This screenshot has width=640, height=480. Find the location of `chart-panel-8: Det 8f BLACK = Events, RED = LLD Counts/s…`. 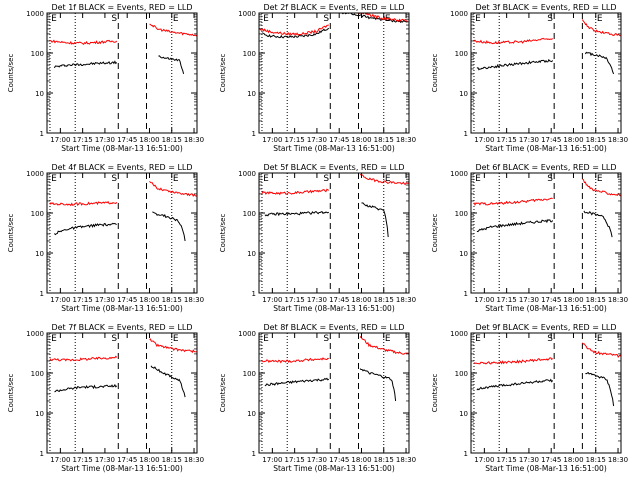

chart-panel-8: Det 8f BLACK = Events, RED = LLD Counts/s… is located at coordinates (317, 398).